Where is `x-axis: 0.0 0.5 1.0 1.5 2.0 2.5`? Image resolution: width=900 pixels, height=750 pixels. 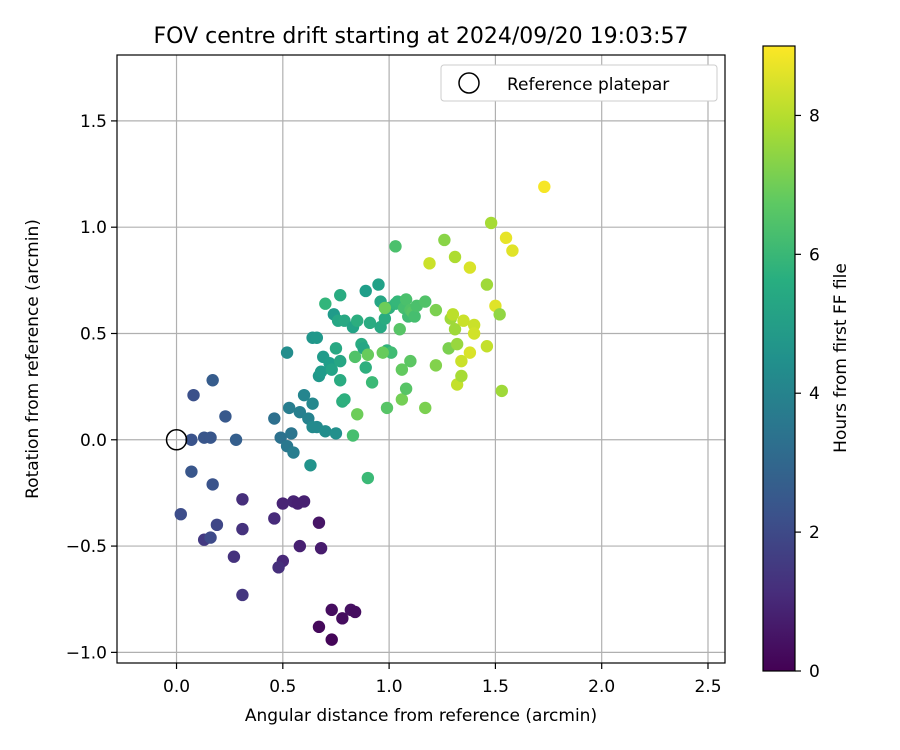 x-axis: 0.0 0.5 1.0 1.5 2.0 2.5 is located at coordinates (442, 680).